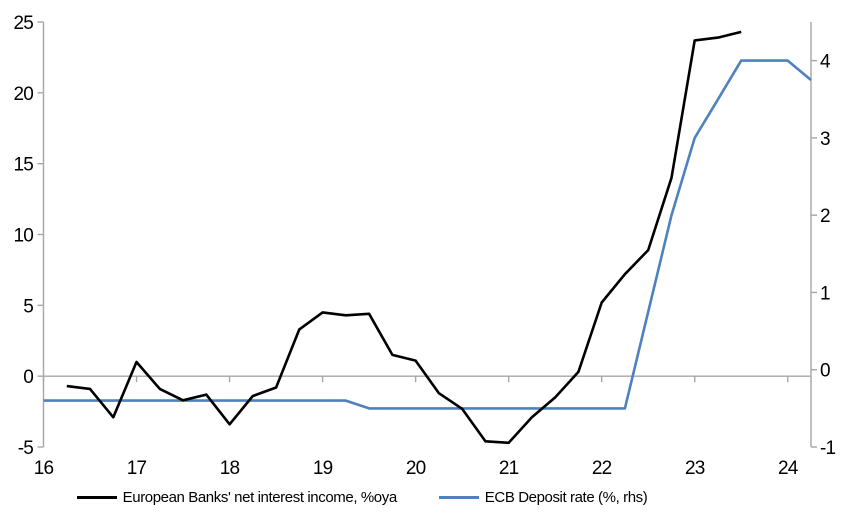 The height and width of the screenshot is (531, 852). What do you see at coordinates (230, 468) in the screenshot?
I see `x-axis-tick-label: 18` at bounding box center [230, 468].